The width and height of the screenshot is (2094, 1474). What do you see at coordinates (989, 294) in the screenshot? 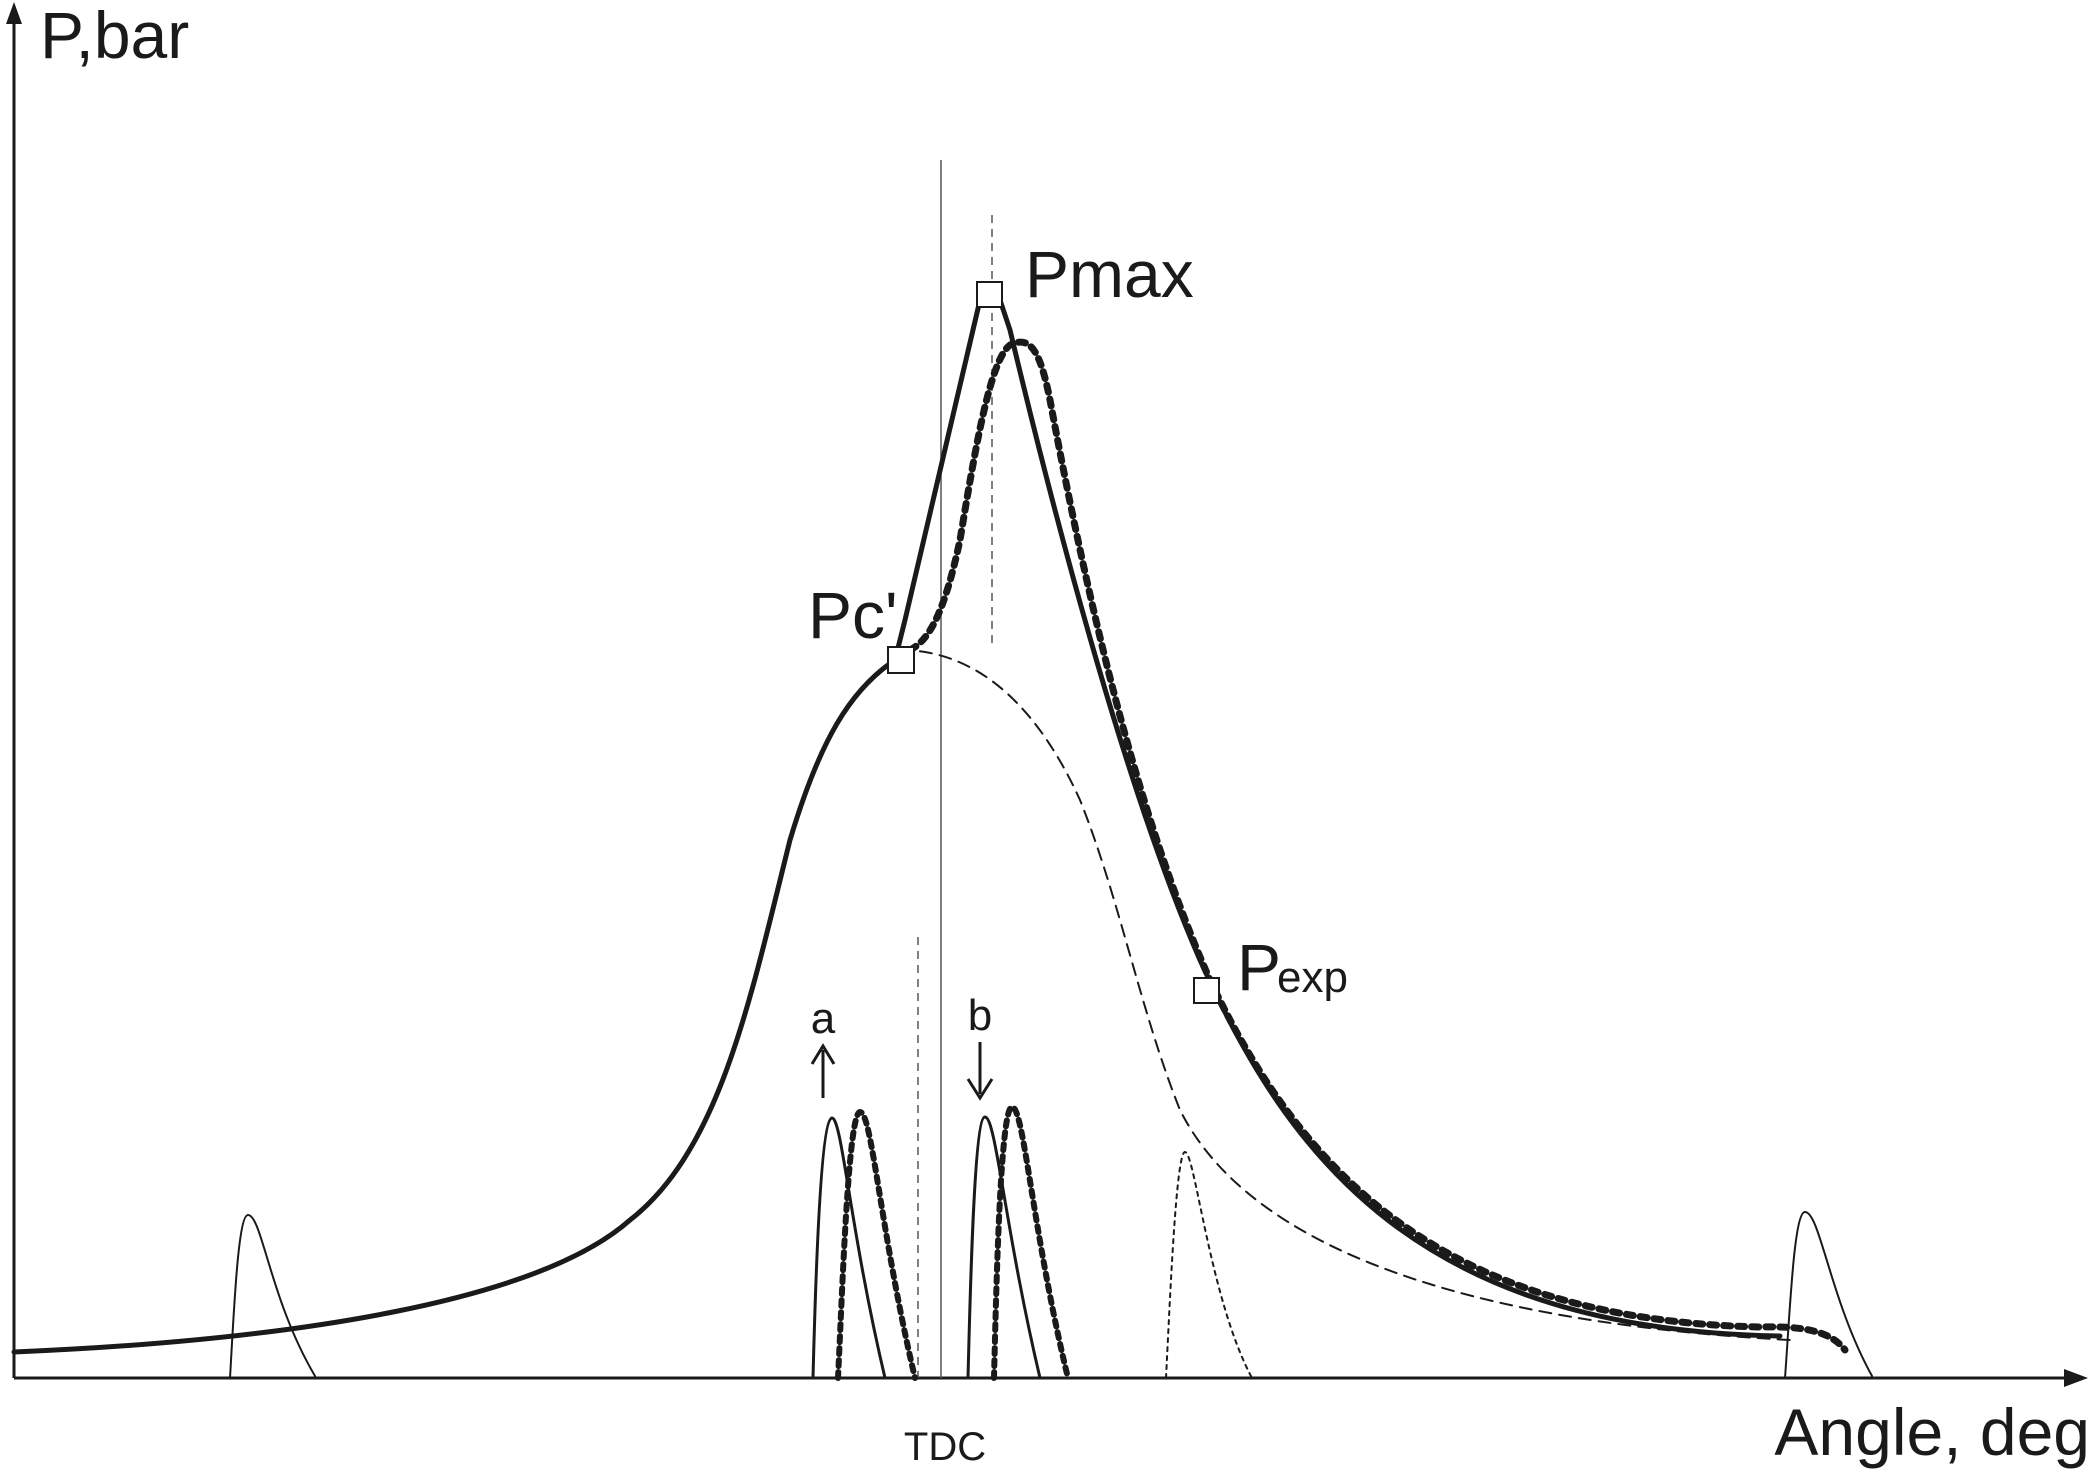
I see `pmax-marker` at bounding box center [989, 294].